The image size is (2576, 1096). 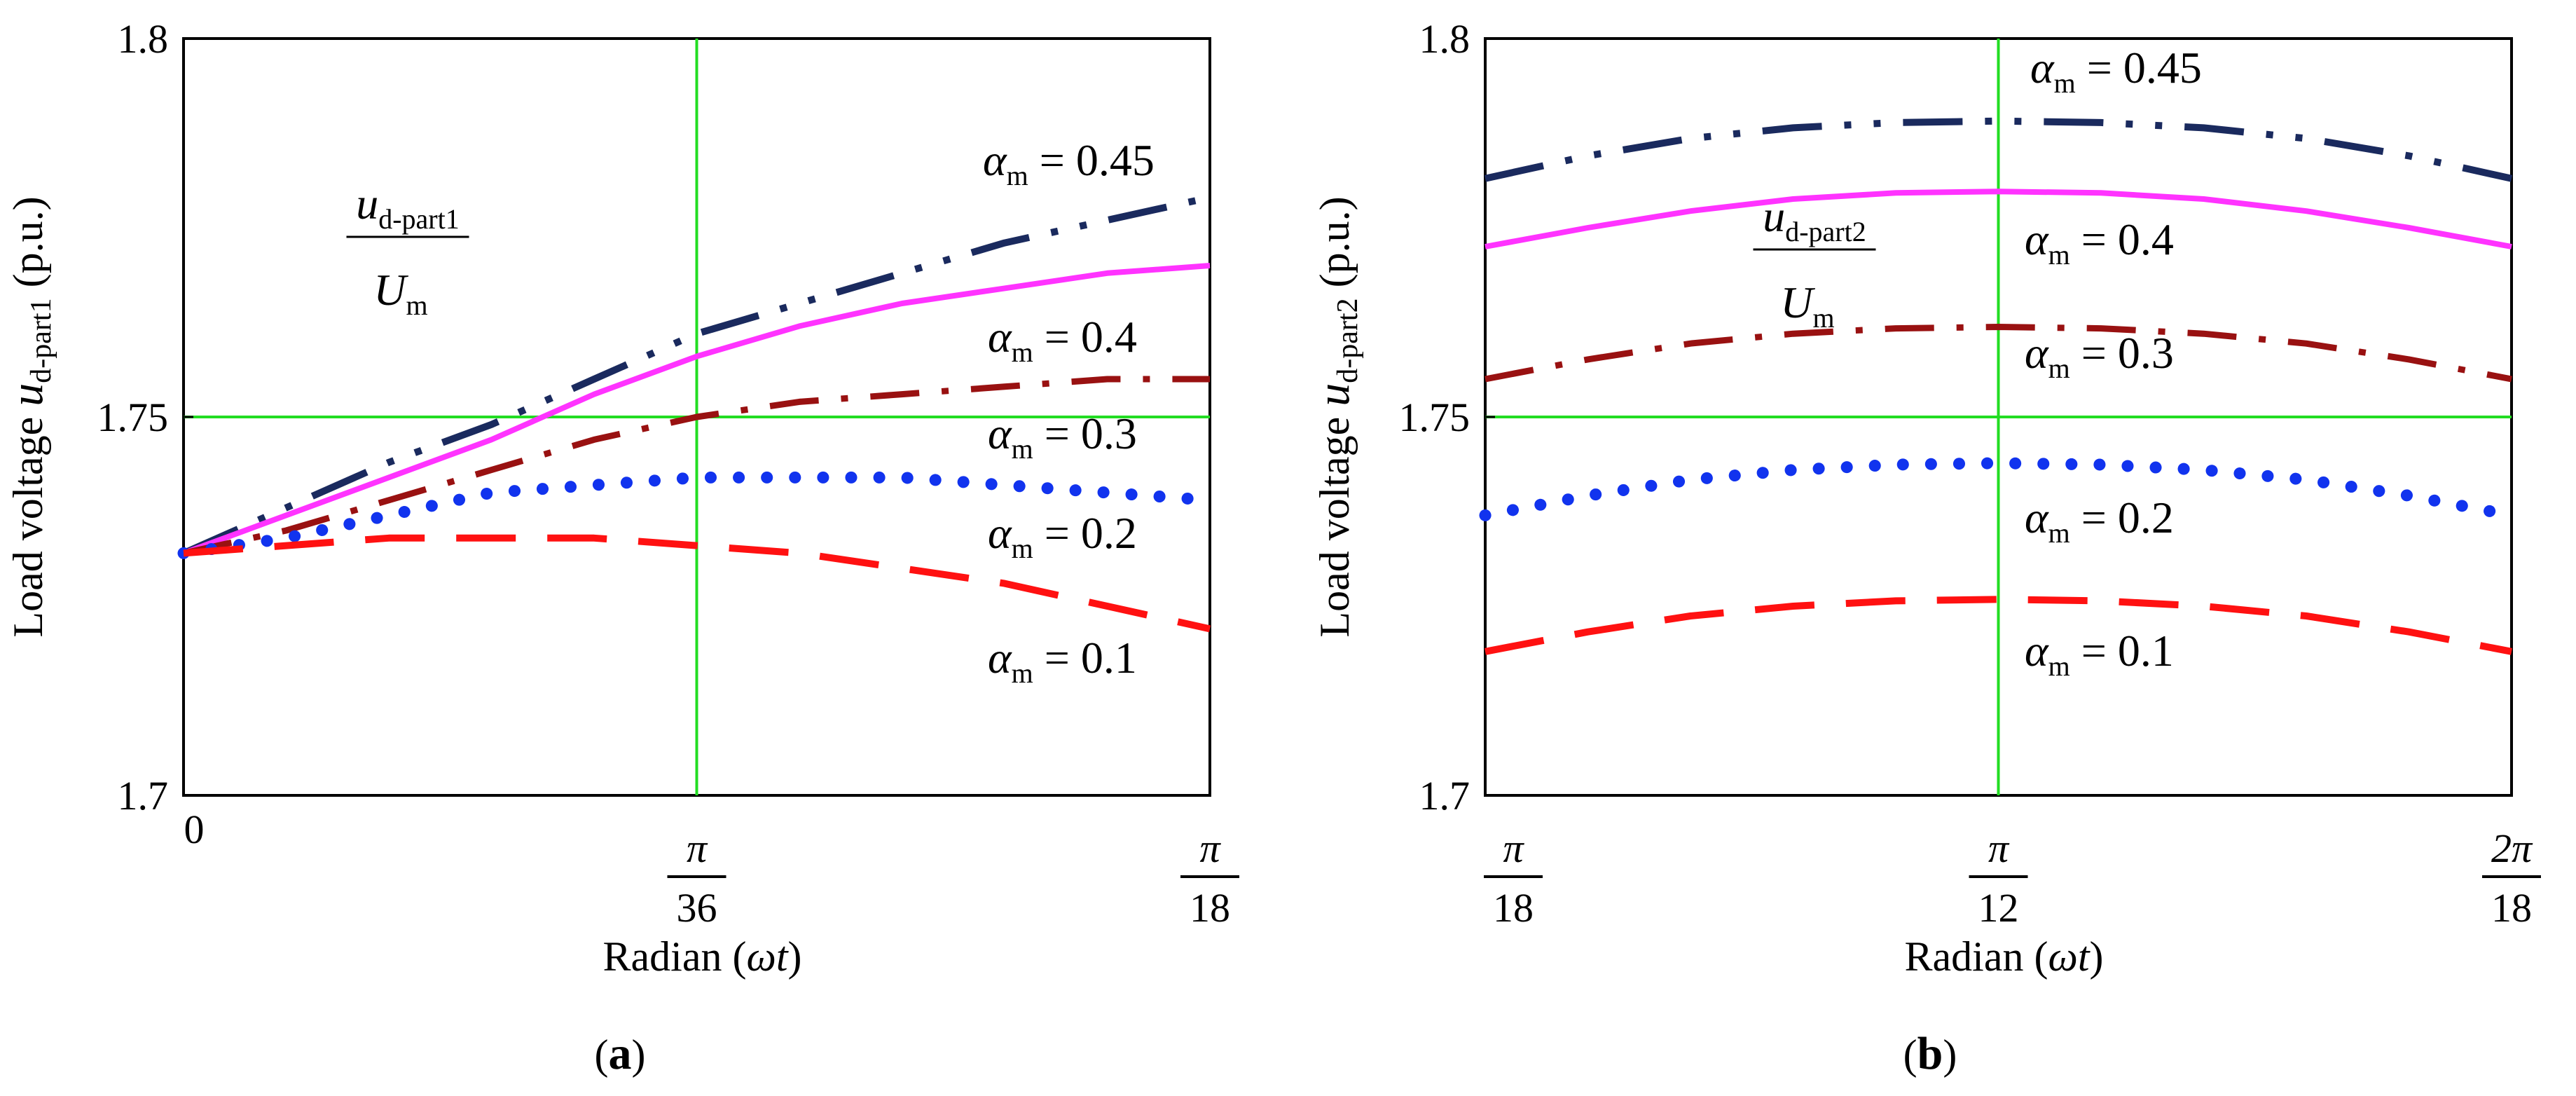 What do you see at coordinates (29, 416) in the screenshot?
I see `y-axis-label: Load voltage ud-part1 (p.u.)` at bounding box center [29, 416].